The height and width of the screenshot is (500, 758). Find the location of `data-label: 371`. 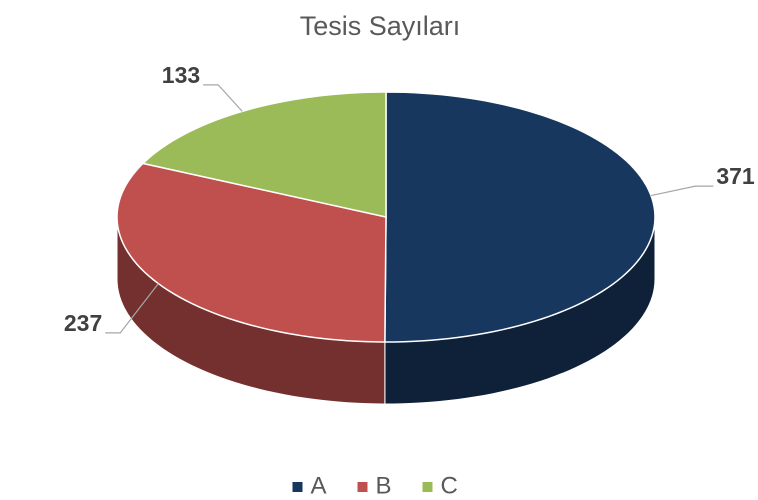

data-label: 371 is located at coordinates (735, 176).